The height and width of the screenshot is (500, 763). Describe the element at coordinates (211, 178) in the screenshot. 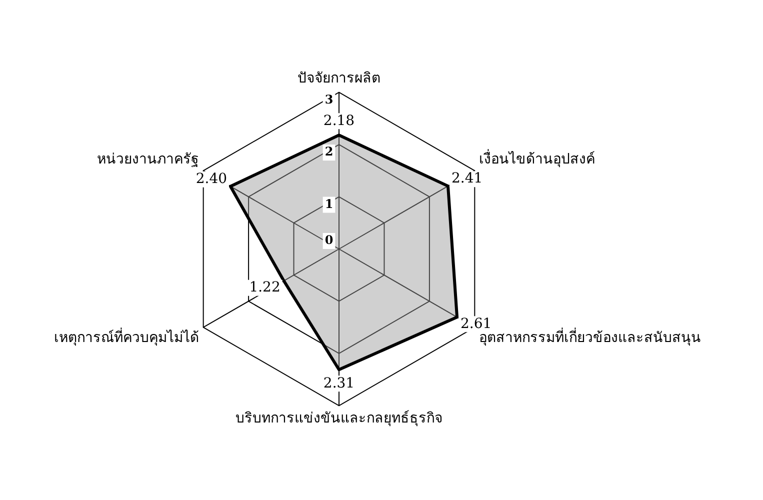

I see `data-label: 2.40` at that location.